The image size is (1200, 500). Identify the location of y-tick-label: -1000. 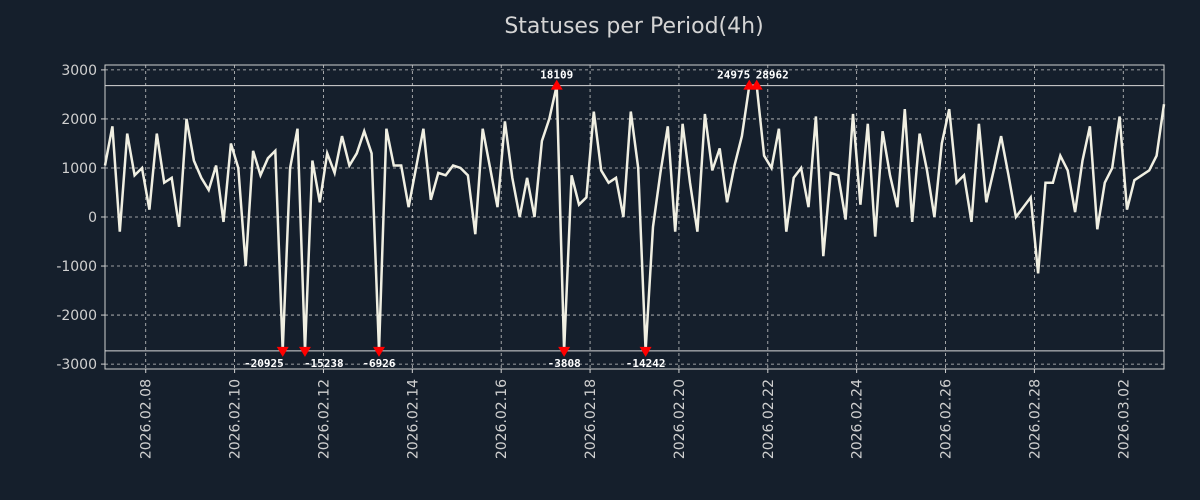
(76, 267).